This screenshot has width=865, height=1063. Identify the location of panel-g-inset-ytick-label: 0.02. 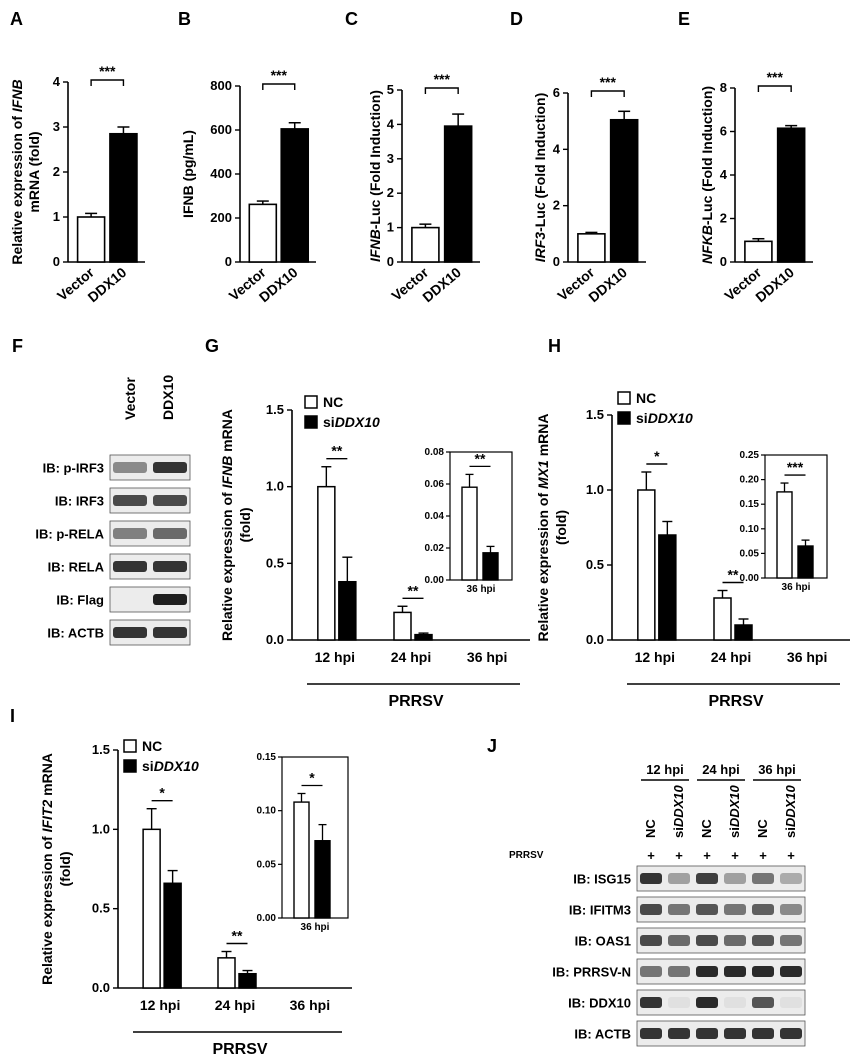
(435, 548).